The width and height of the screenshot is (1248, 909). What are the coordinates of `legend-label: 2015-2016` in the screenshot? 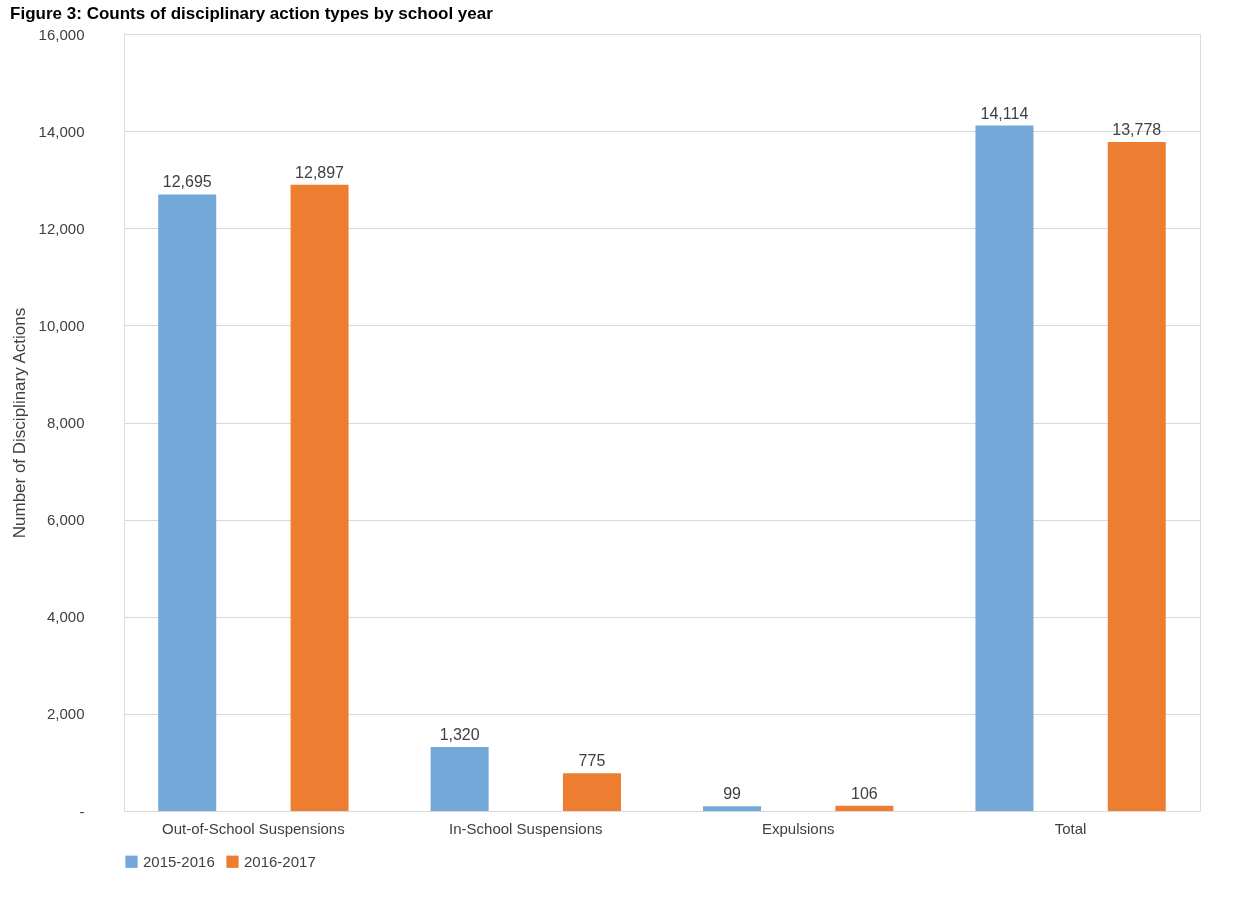 It's located at (179, 861).